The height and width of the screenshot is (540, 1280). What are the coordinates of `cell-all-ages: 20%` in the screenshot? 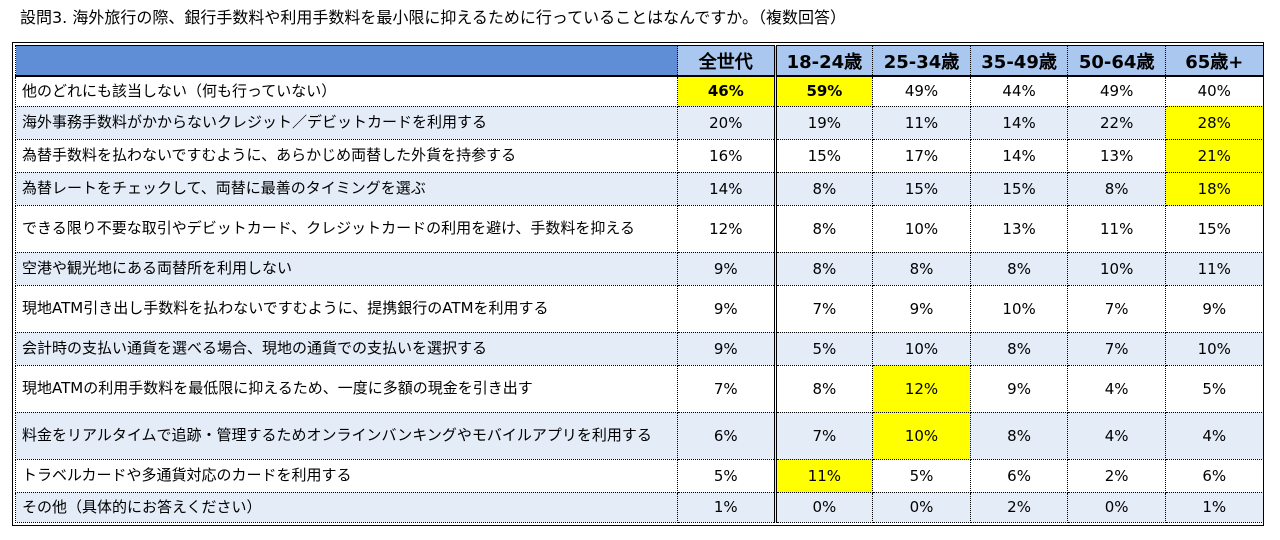 It's located at (727, 122).